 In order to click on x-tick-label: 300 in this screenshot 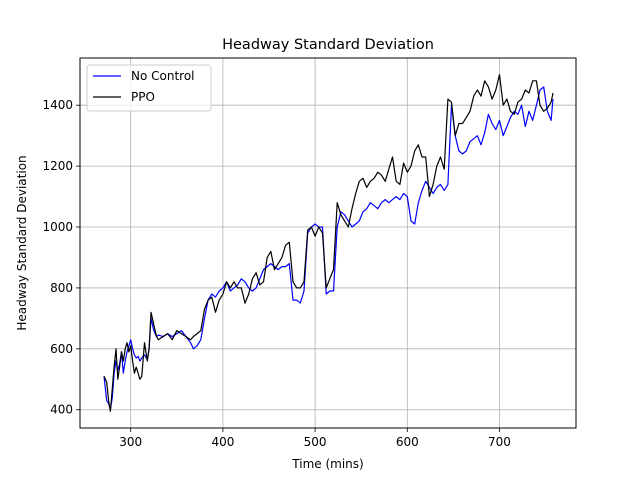, I will do `click(130, 442)`.